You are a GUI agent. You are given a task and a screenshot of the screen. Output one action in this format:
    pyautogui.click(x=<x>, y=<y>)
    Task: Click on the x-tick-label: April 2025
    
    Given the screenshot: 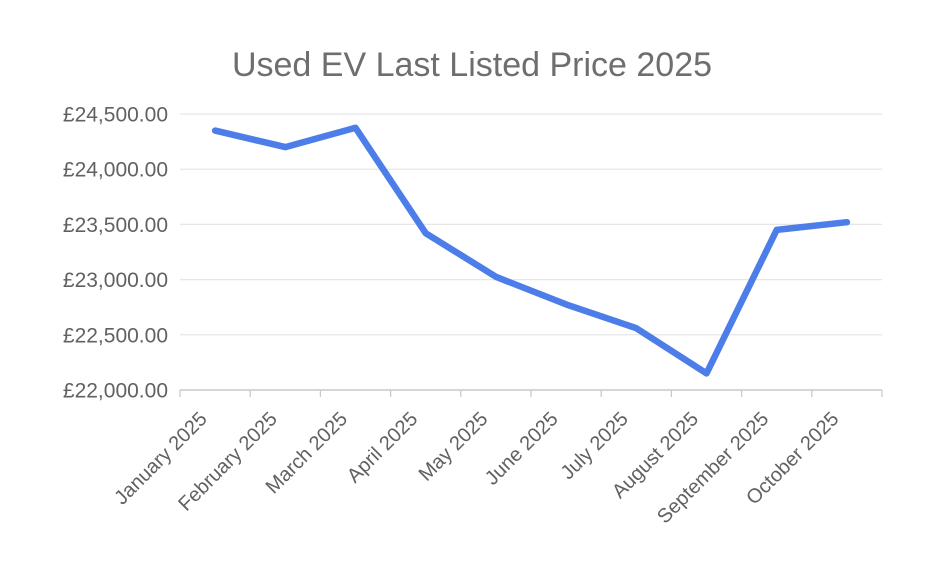 What is the action you would take?
    pyautogui.click(x=382, y=447)
    